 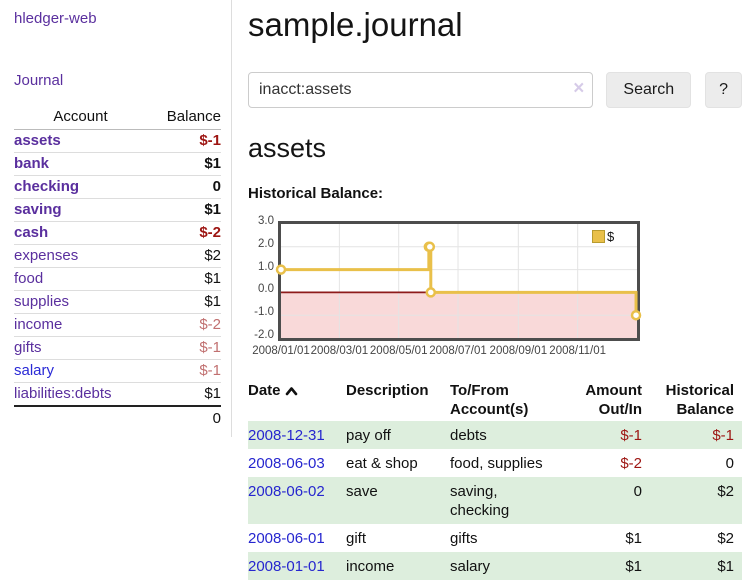 I want to click on account-row: salary $-1, so click(x=117, y=371).